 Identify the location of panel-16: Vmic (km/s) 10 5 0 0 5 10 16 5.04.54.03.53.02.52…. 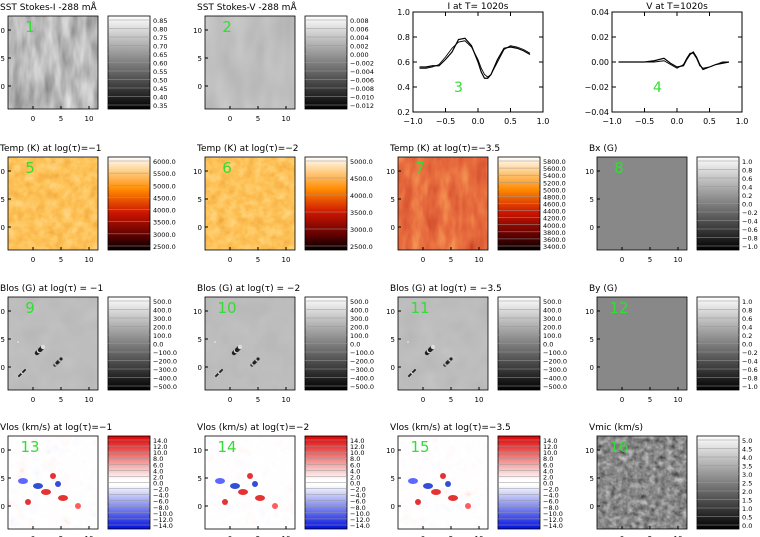
(668, 480).